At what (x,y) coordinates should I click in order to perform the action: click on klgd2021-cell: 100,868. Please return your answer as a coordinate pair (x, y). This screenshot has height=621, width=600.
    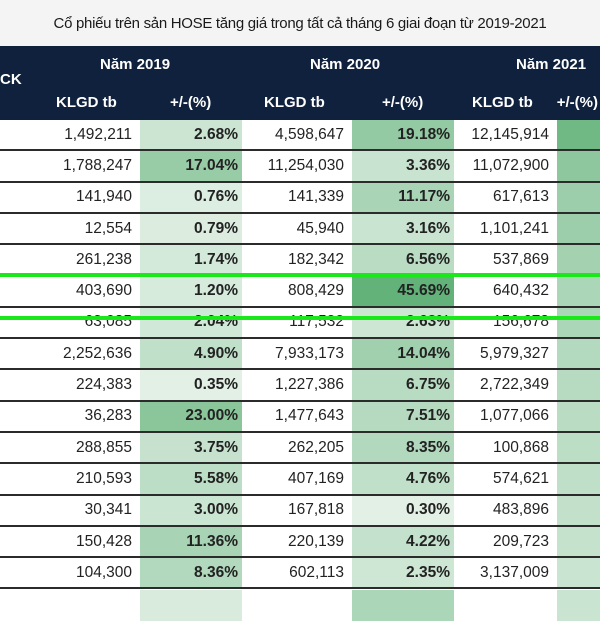
    Looking at the image, I should click on (520, 447).